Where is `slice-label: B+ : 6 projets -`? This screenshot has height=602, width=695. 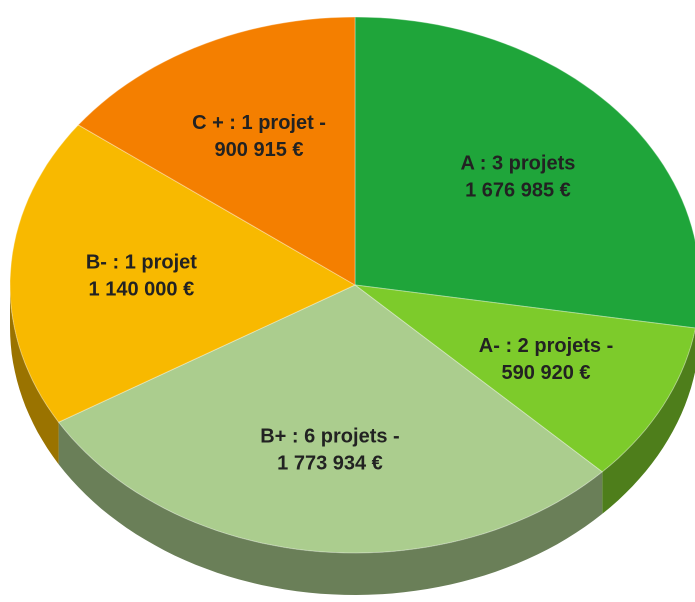 slice-label: B+ : 6 projets - is located at coordinates (329, 436).